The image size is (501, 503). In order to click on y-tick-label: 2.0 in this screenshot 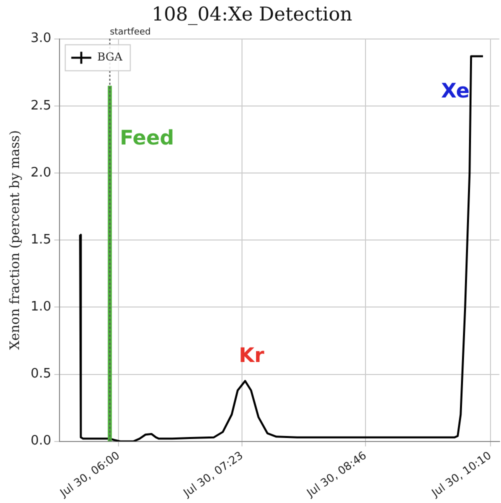, I will do `click(41, 172)`.